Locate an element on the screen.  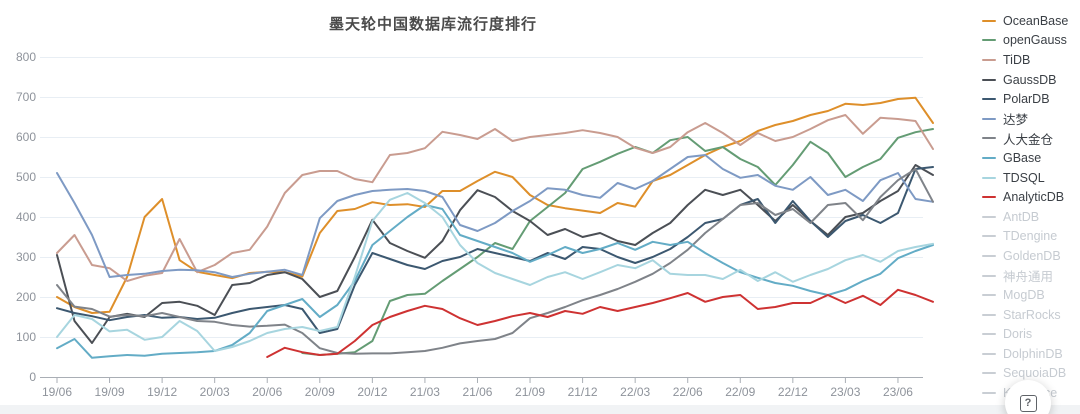
legend-item-AnalyticDB: AnalyticDB is located at coordinates (1031, 197).